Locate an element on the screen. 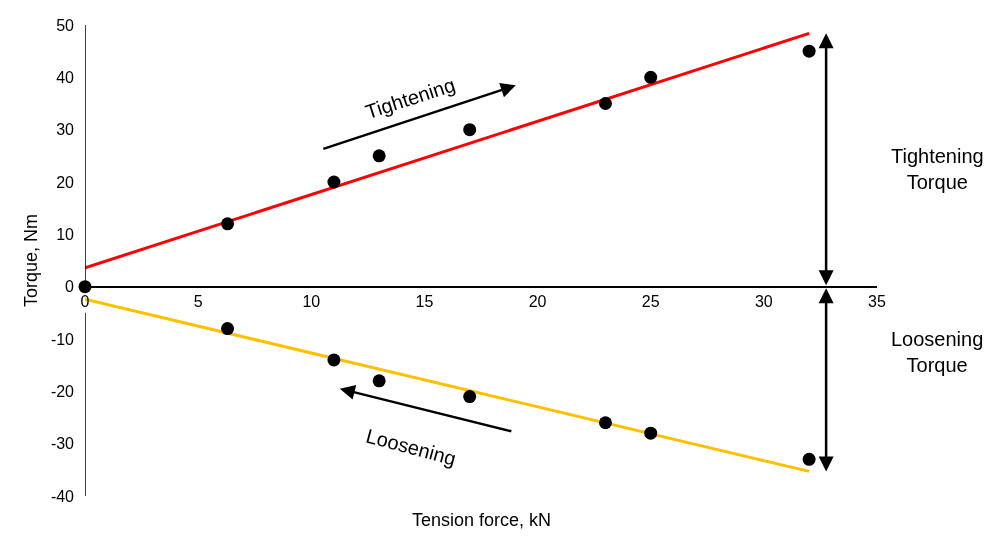 Image resolution: width=1002 pixels, height=541 pixels. y-tick-label: 0 is located at coordinates (70, 287).